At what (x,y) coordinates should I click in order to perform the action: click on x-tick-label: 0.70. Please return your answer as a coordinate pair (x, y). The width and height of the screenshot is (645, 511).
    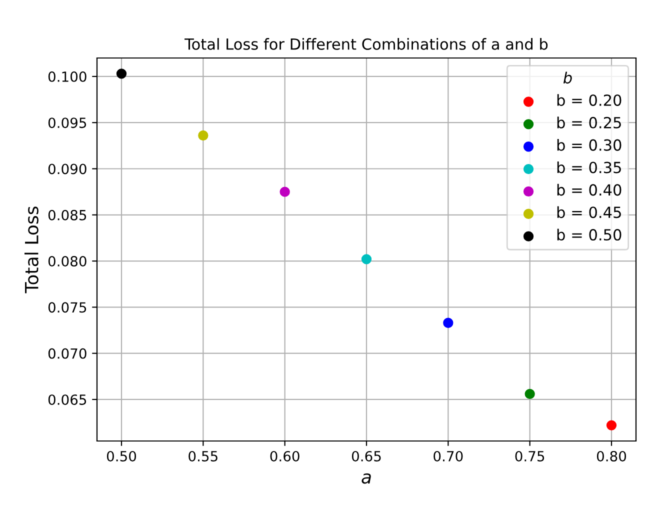
    Looking at the image, I should click on (448, 456).